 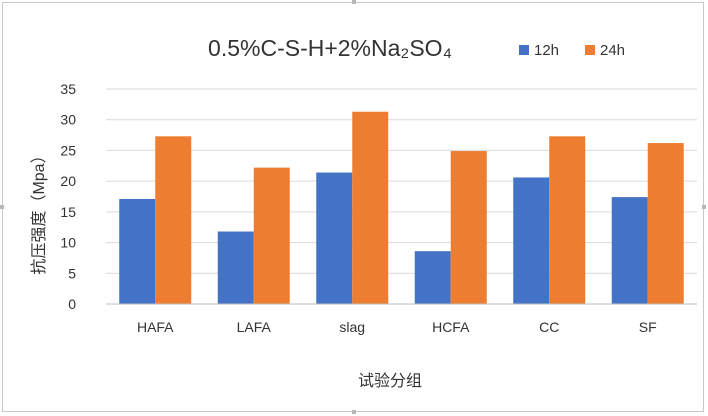 I want to click on x-tick-label: slag, so click(x=352, y=327).